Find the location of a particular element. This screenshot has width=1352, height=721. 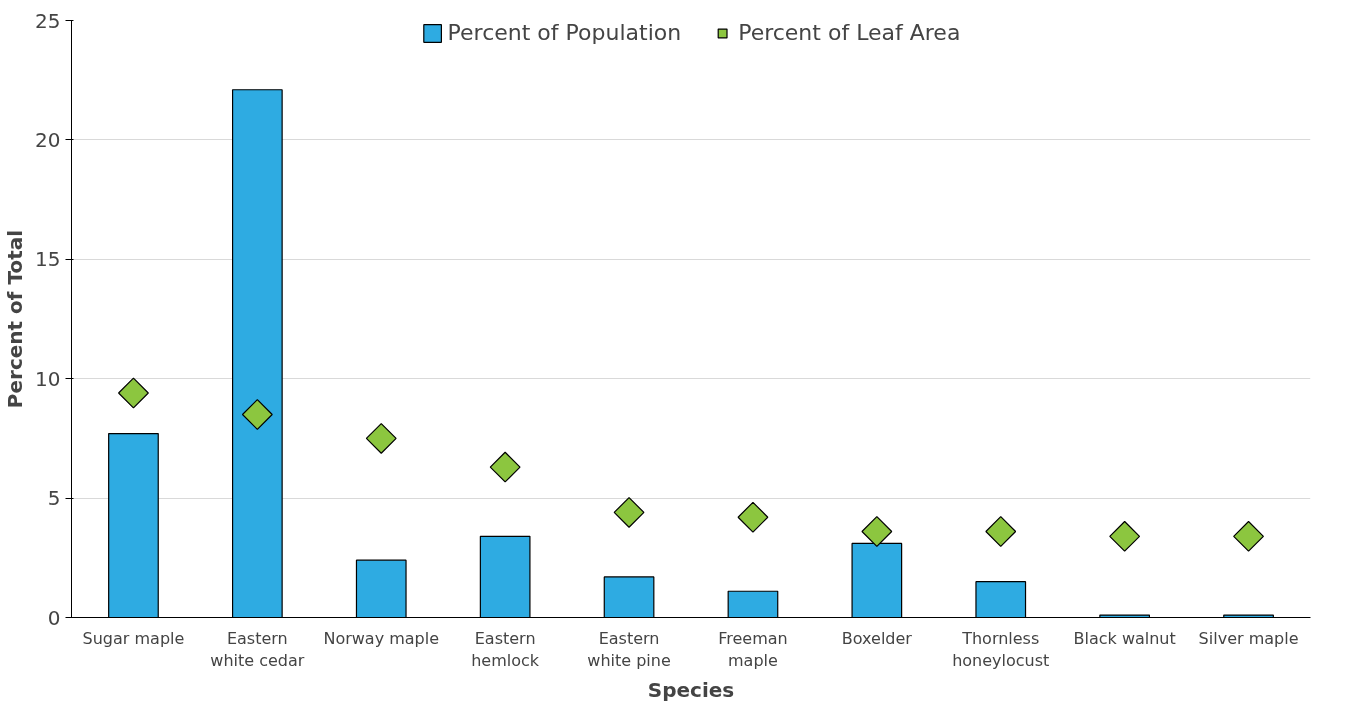

y-tick-label: 10 is located at coordinates (48, 378).